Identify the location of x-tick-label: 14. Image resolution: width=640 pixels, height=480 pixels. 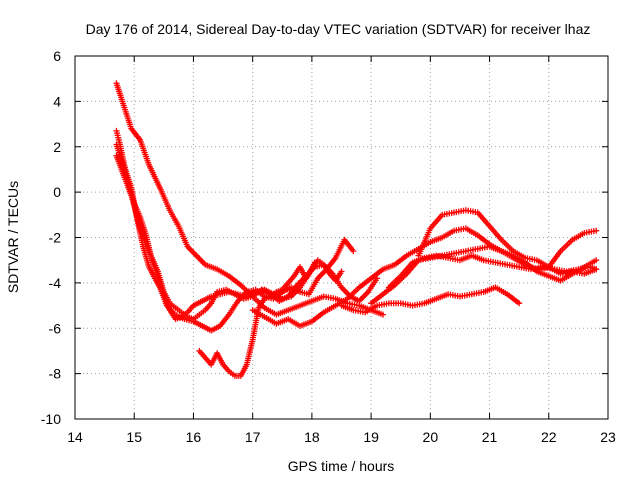
(75, 437).